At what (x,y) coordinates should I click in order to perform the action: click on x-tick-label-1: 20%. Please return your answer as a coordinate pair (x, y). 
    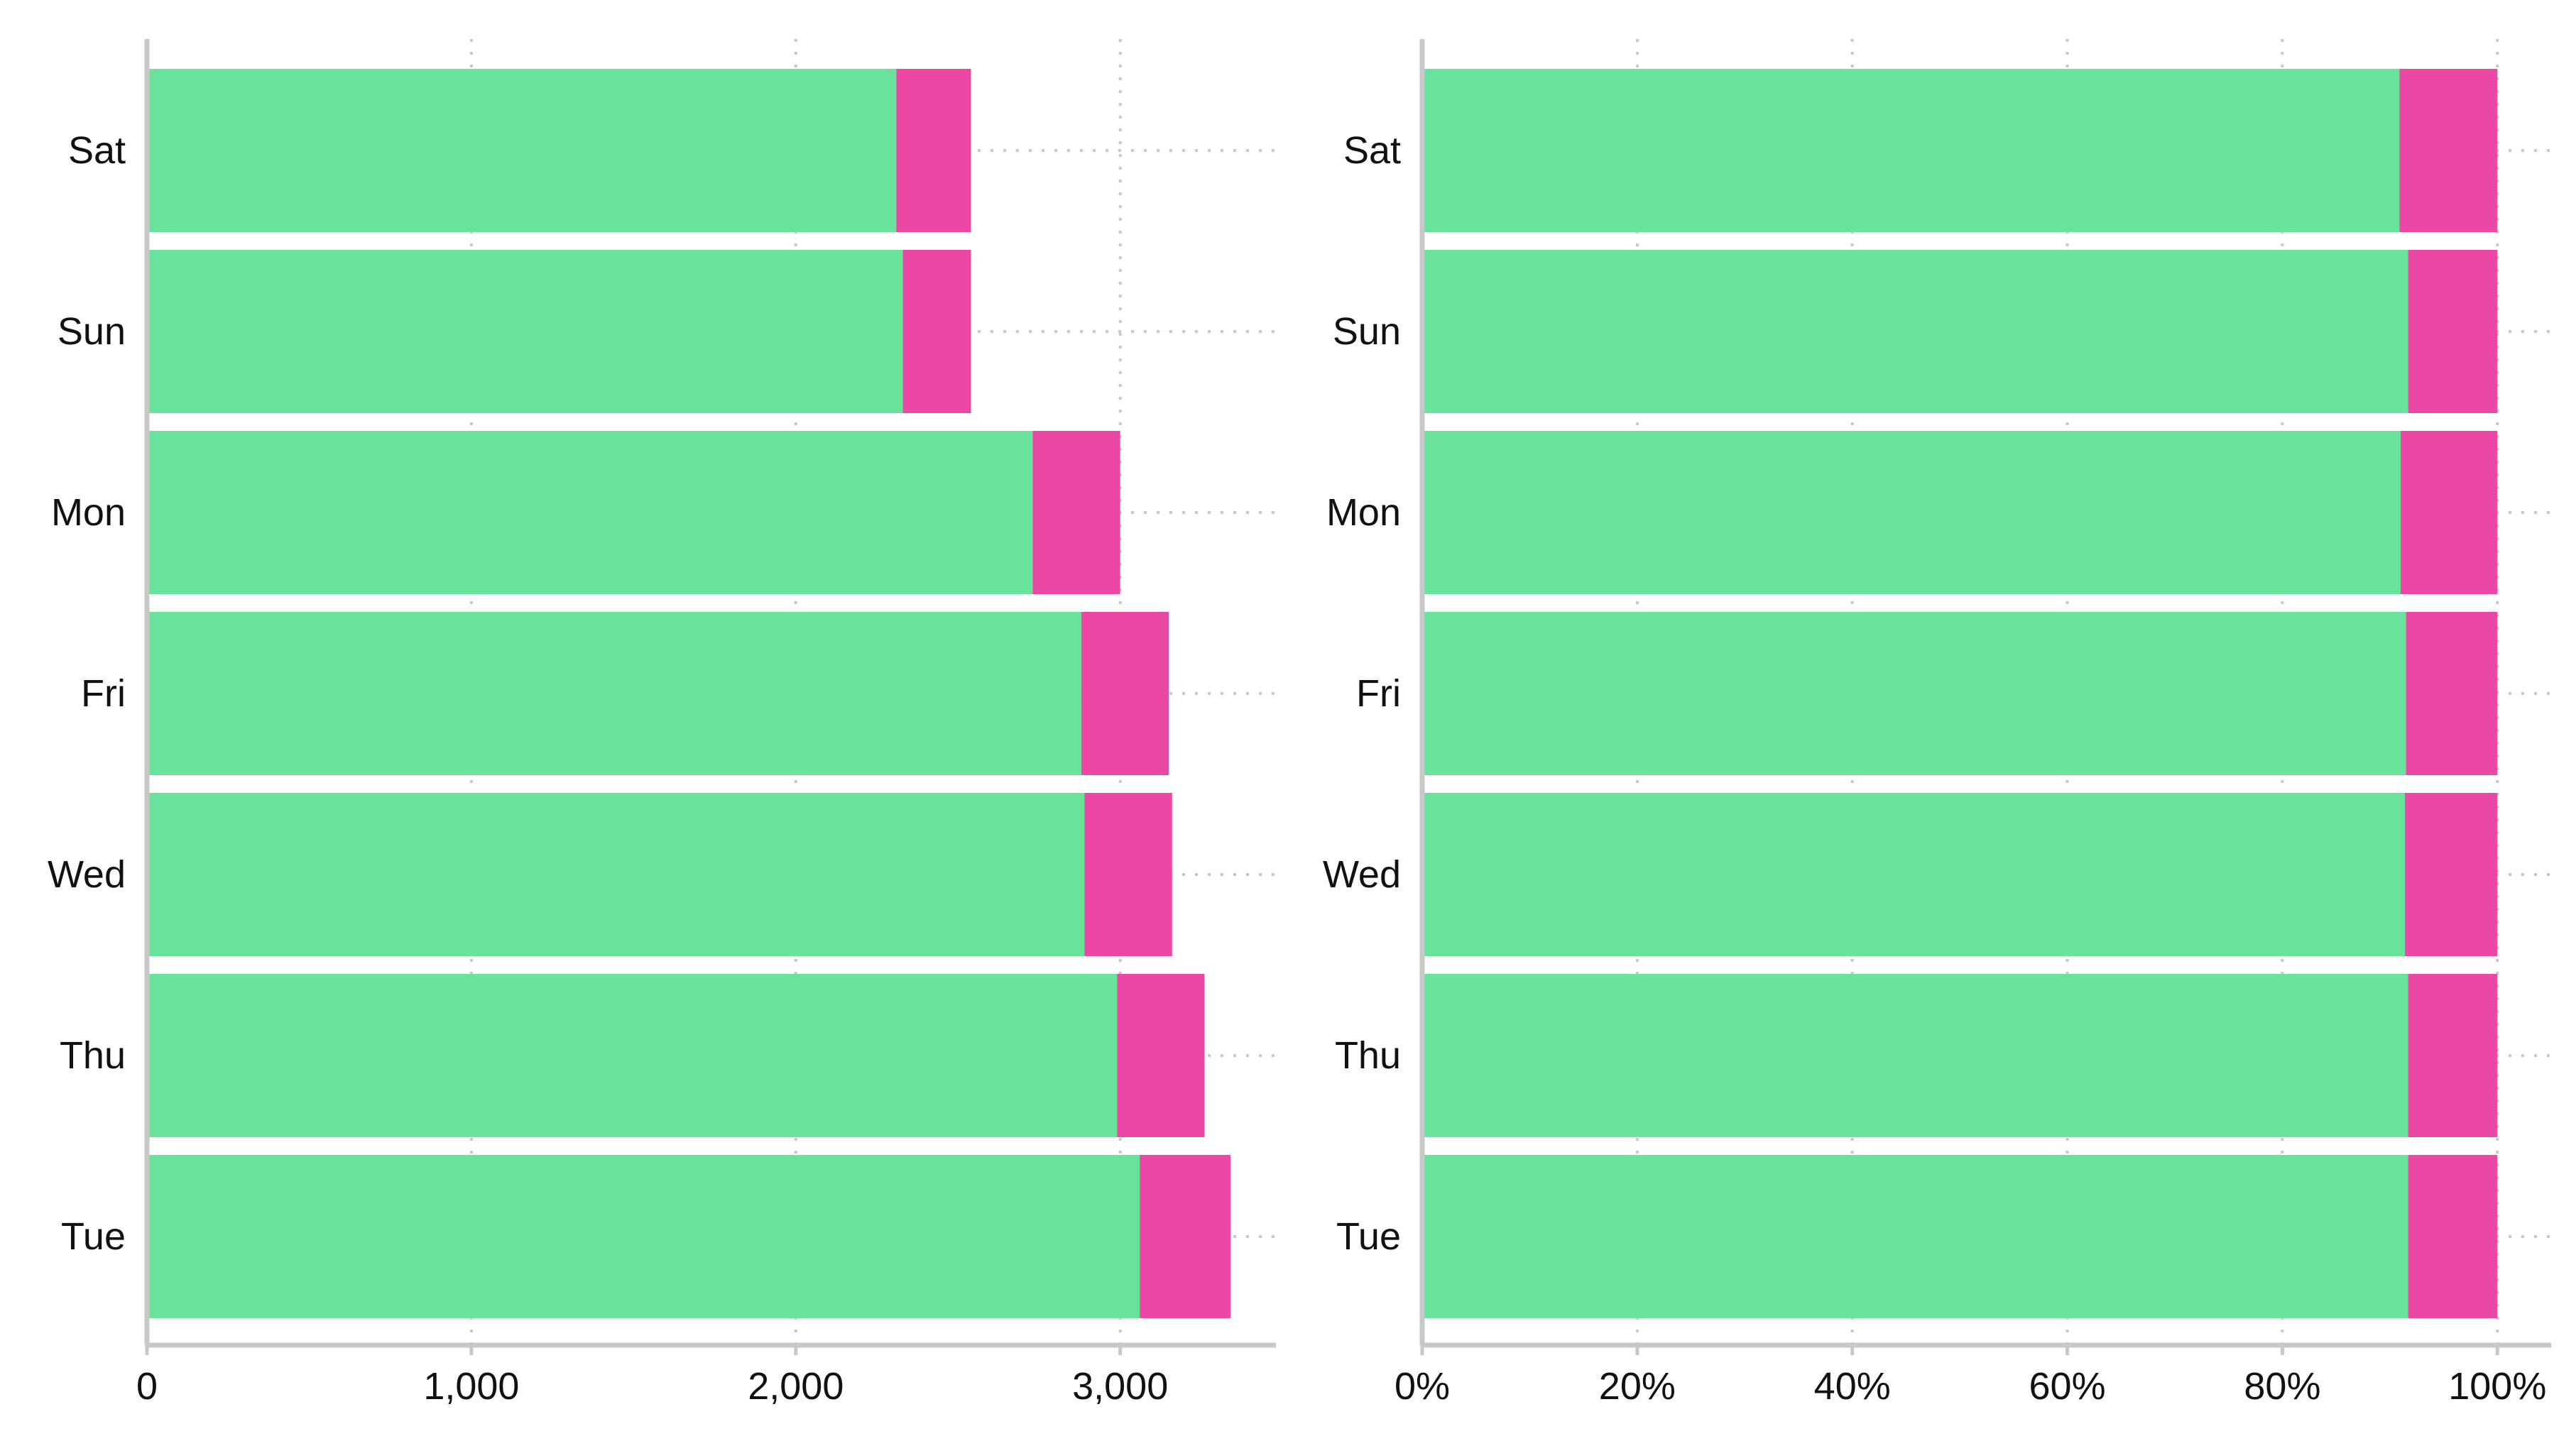
    Looking at the image, I should click on (1637, 1386).